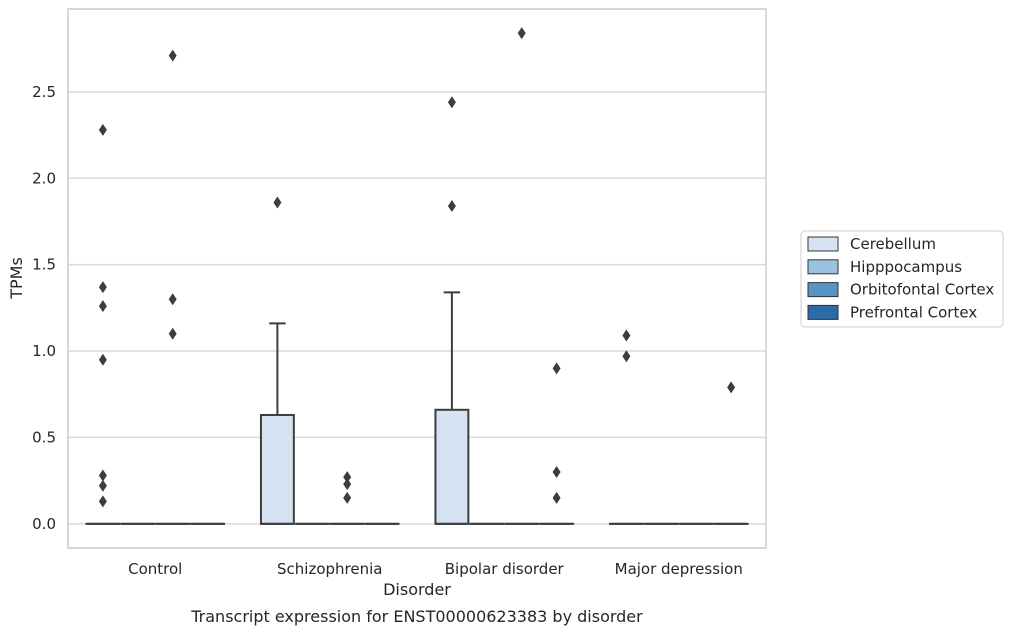  What do you see at coordinates (44, 308) in the screenshot?
I see `y-axis-ticks: 0.0 0.5 1.0 1.5 2.0 2.5` at bounding box center [44, 308].